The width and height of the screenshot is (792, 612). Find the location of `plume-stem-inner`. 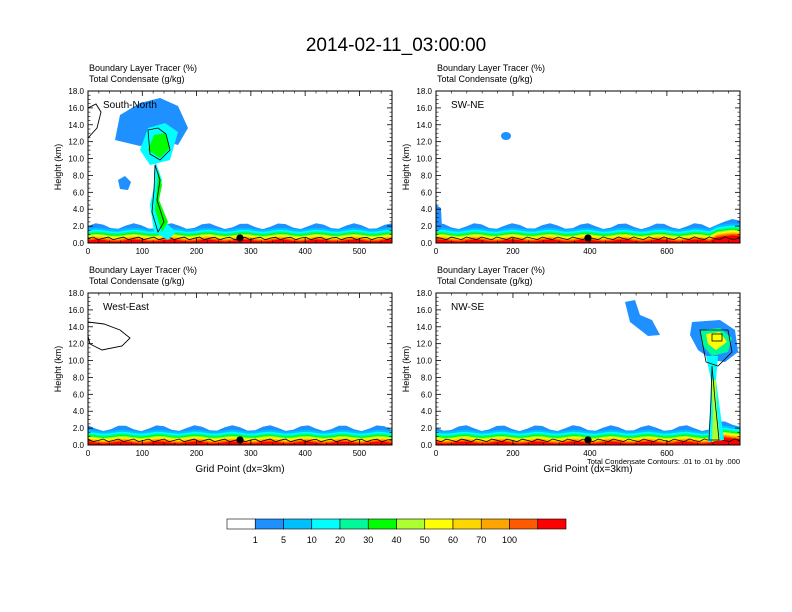

plume-stem-inner is located at coordinates (161, 201).